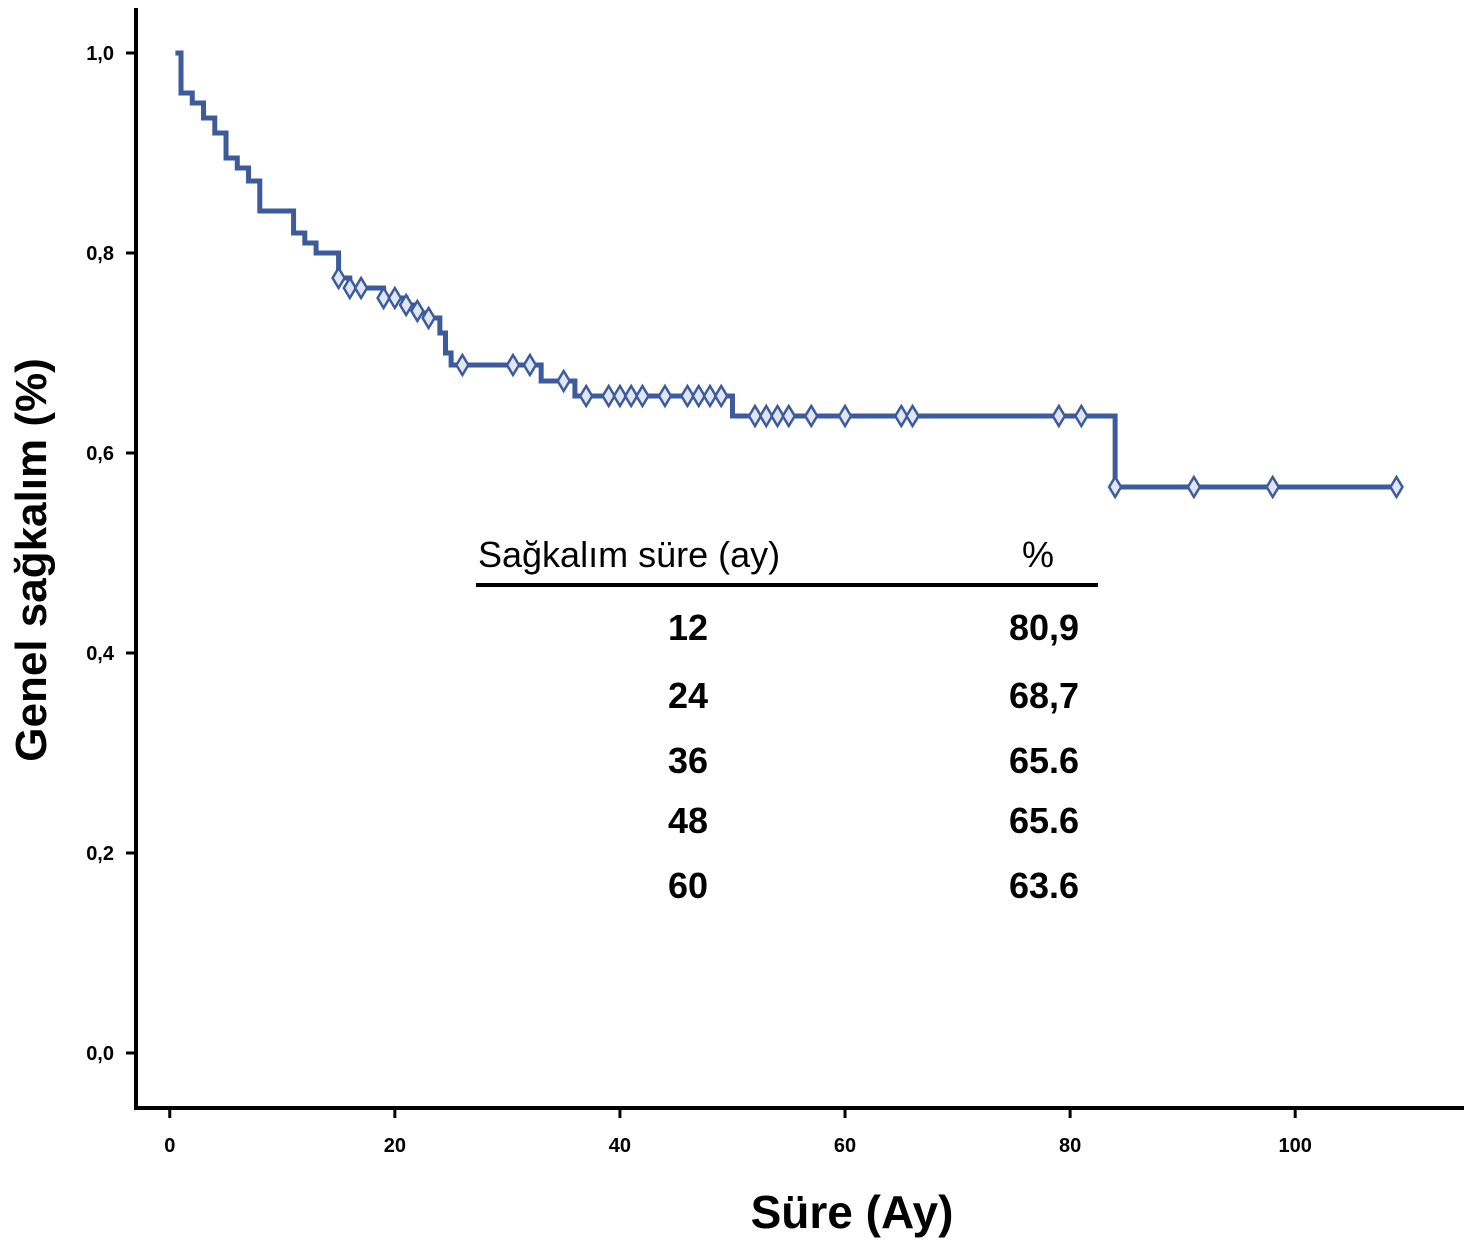 Image resolution: width=1475 pixels, height=1252 pixels. I want to click on x-tick-label: 100, so click(1294, 1146).